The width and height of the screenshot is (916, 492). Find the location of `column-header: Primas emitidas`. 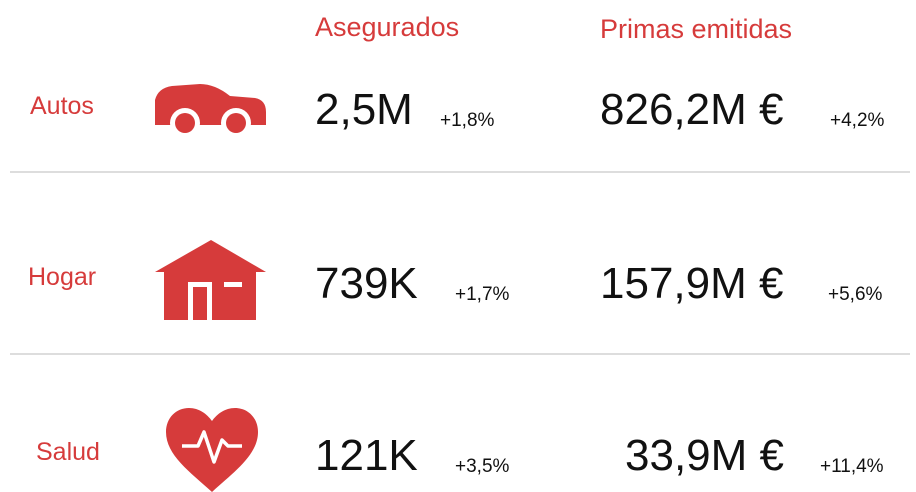

column-header: Primas emitidas is located at coordinates (696, 29).